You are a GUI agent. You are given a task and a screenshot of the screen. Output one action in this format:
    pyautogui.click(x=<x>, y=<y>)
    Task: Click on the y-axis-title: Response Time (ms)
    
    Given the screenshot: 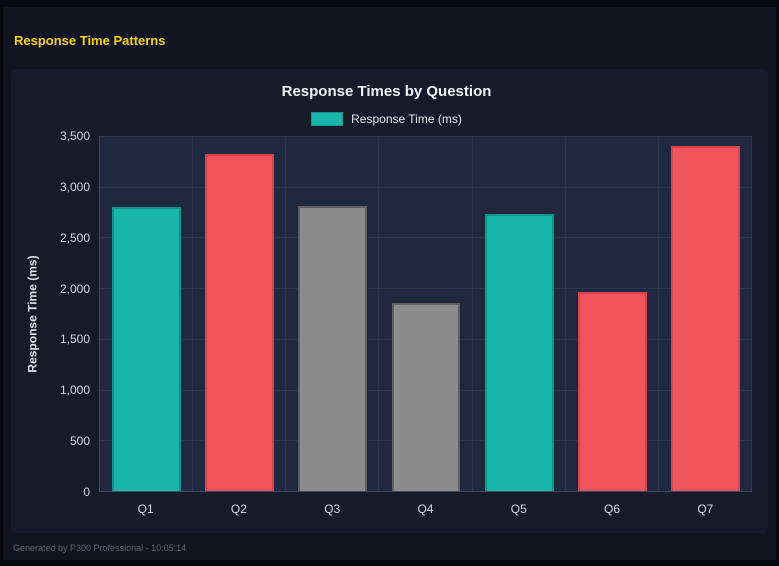 What is the action you would take?
    pyautogui.click(x=33, y=314)
    